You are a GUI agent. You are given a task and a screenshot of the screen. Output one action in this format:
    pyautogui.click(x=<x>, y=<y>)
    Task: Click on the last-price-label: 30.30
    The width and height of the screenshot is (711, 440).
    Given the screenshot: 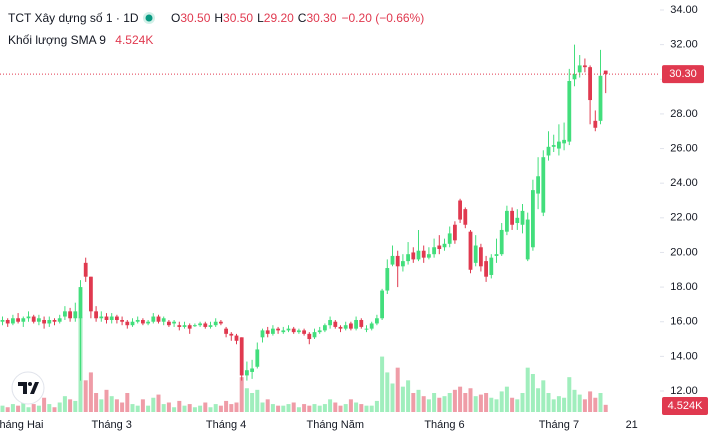 What is the action you would take?
    pyautogui.click(x=683, y=74)
    